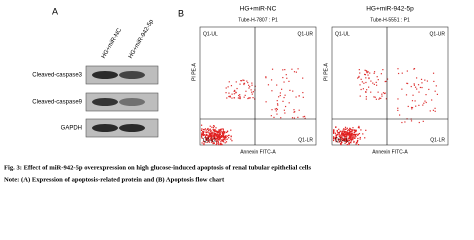  I want to click on blot-box, so click(122, 102).